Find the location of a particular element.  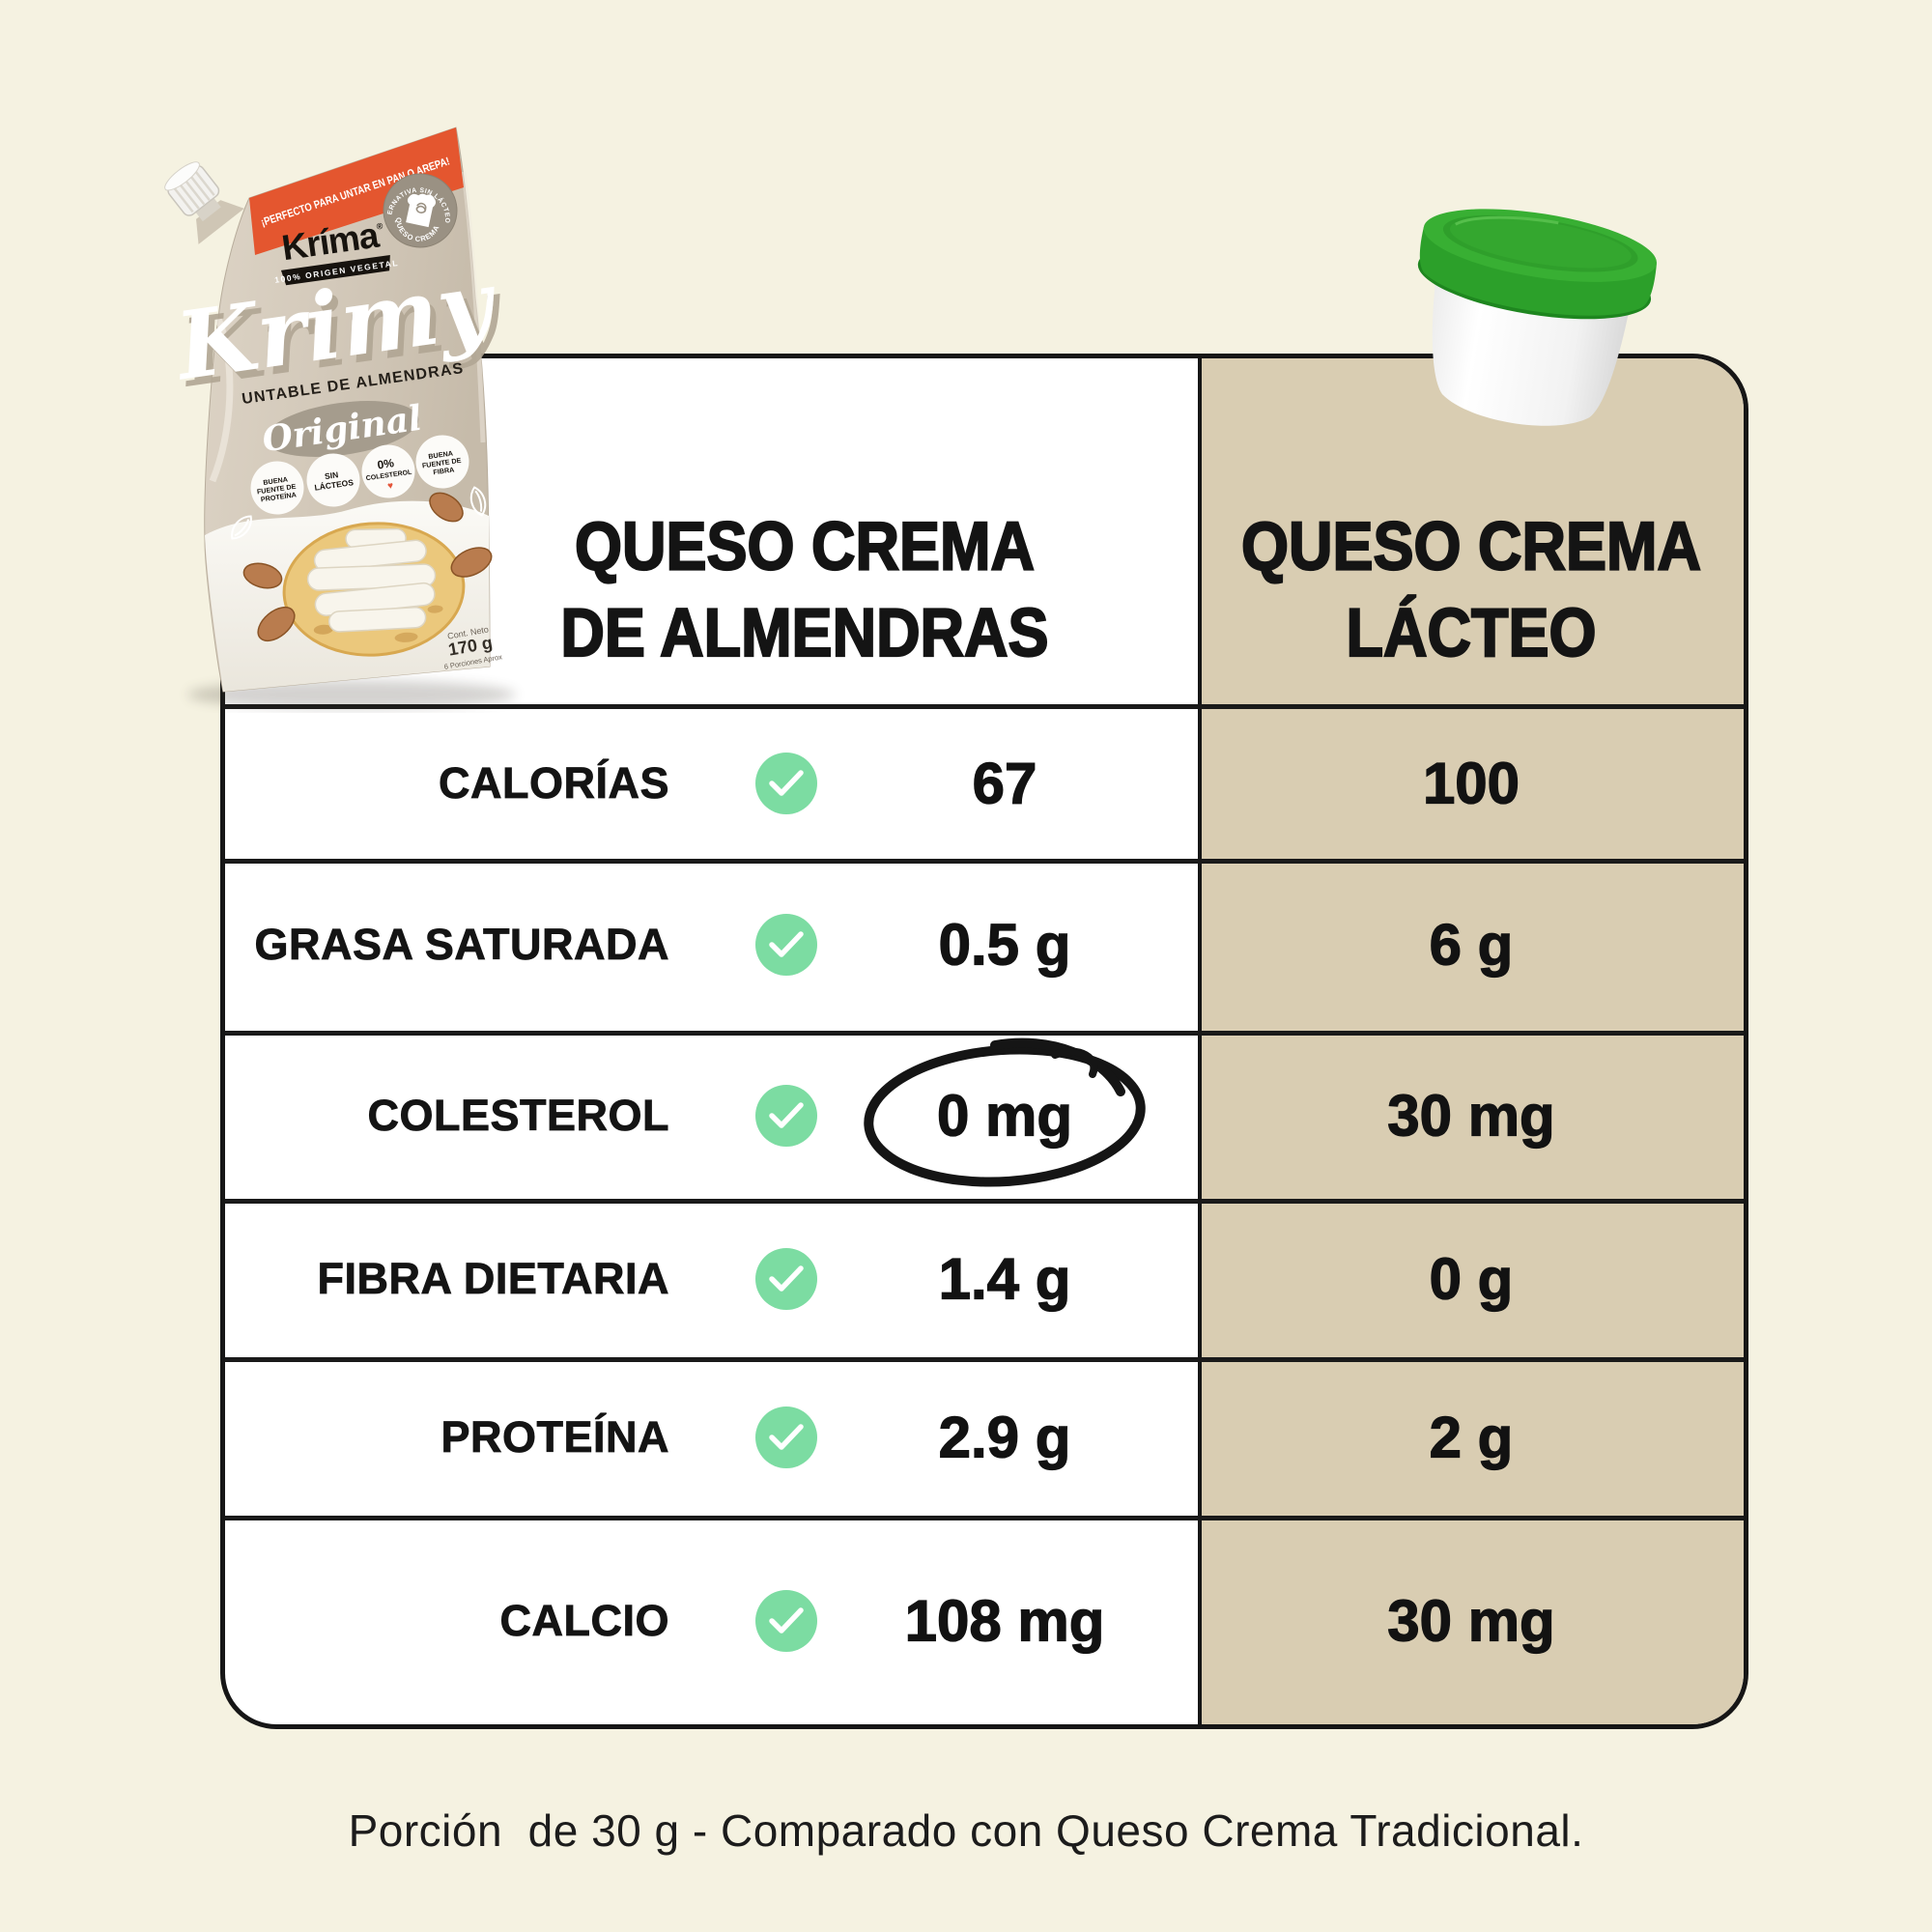

row-label: COLESTEROL is located at coordinates (518, 1115).